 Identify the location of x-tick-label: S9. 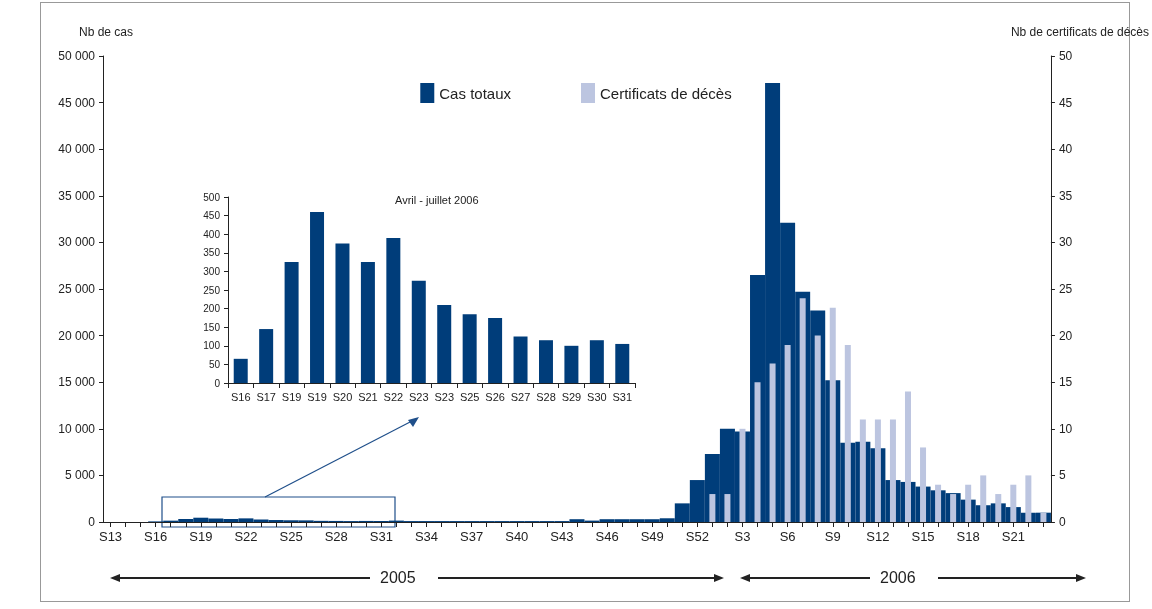
(832, 536).